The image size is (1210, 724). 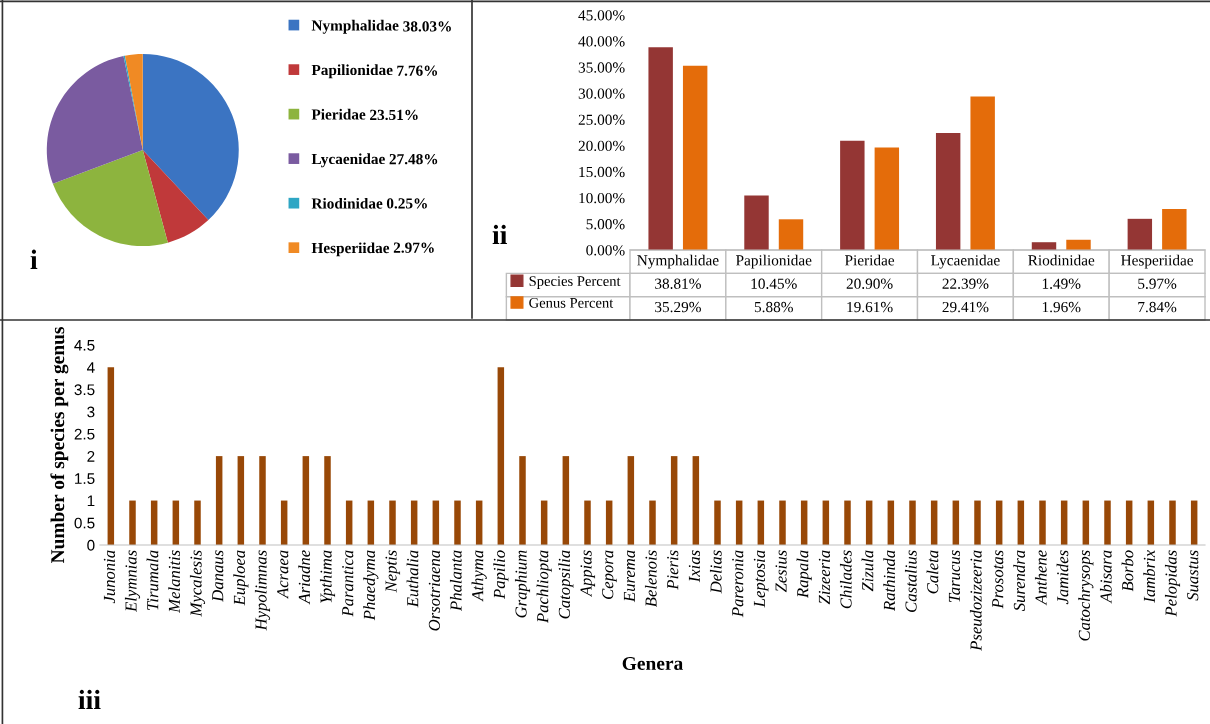 What do you see at coordinates (824, 577) in the screenshot?
I see `x-tick-label: Zizeeria` at bounding box center [824, 577].